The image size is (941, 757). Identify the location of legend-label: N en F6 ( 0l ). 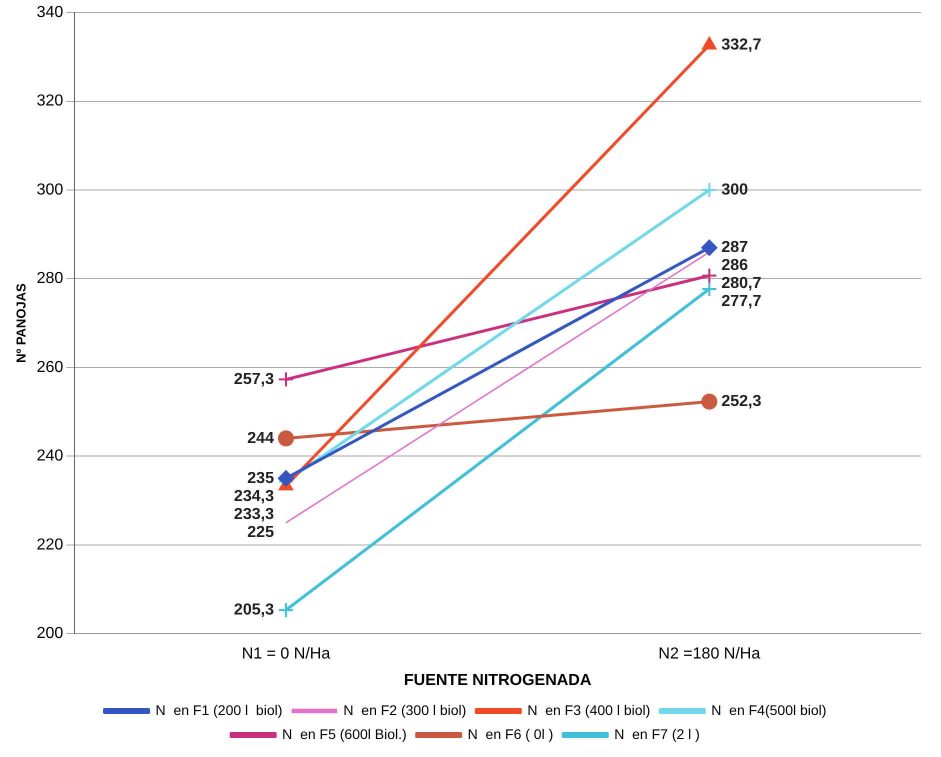
(511, 734).